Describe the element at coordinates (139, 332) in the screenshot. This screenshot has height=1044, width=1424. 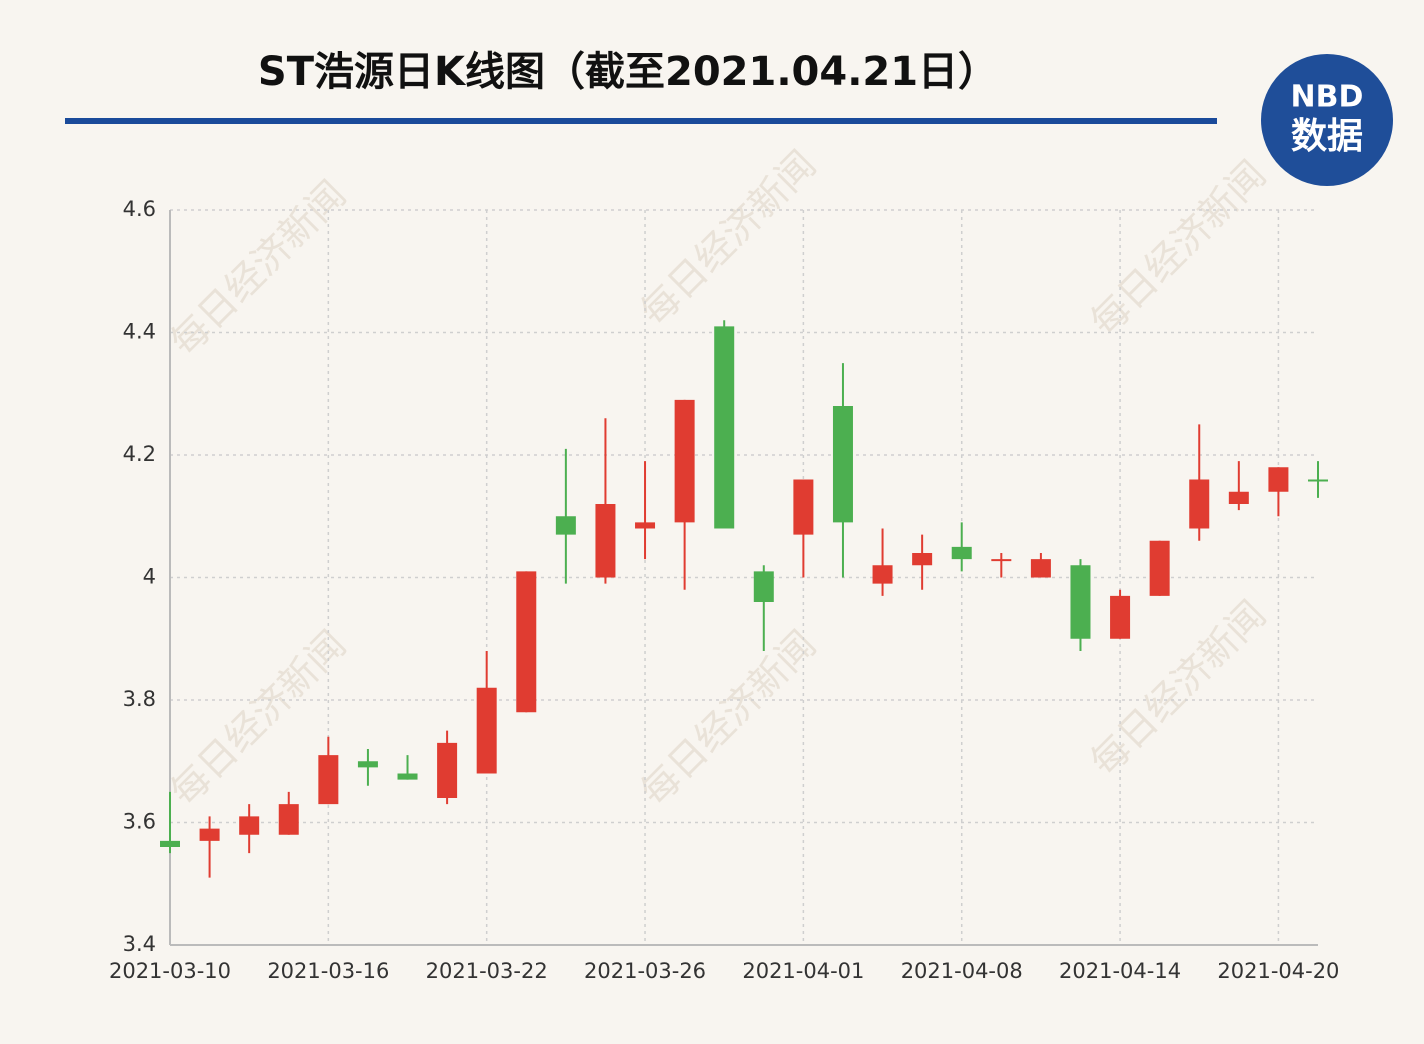
I see `y-tick-label: 4.4` at that location.